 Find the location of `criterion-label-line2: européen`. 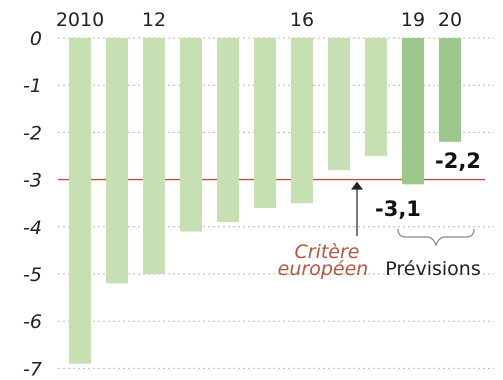

criterion-label-line2: européen is located at coordinates (323, 269).